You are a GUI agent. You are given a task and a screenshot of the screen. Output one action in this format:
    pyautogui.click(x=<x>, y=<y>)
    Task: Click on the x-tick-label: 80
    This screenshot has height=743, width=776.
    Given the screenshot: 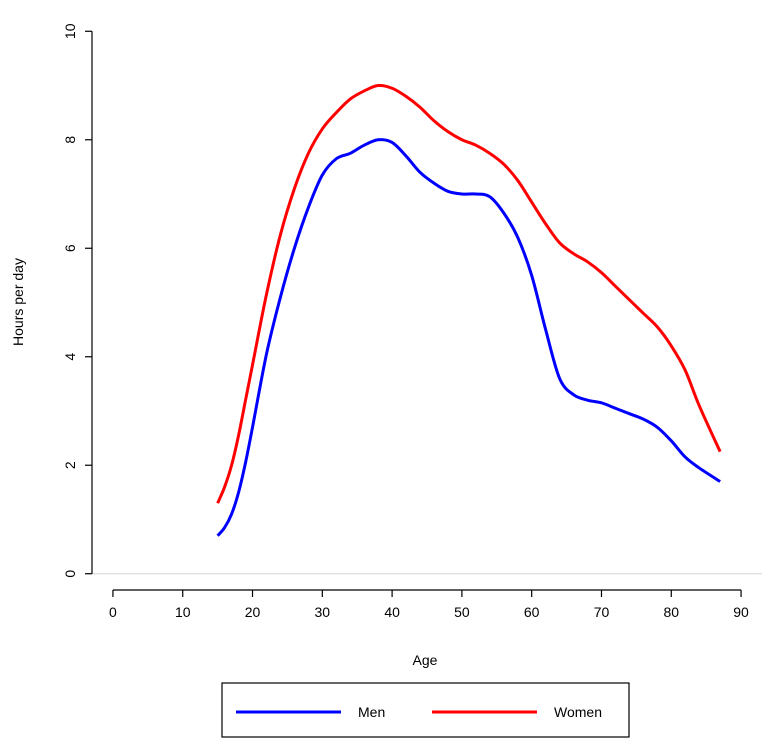 What is the action you would take?
    pyautogui.click(x=671, y=612)
    